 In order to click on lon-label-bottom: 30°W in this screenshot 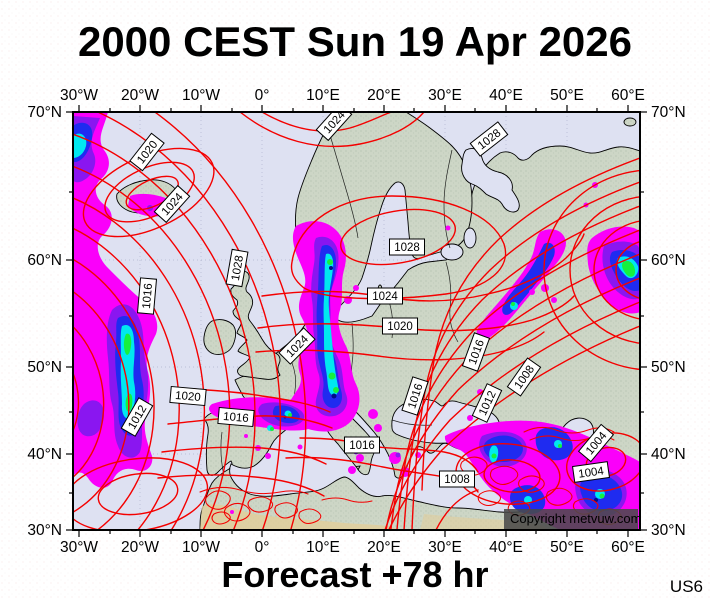, I will do `click(79, 547)`.